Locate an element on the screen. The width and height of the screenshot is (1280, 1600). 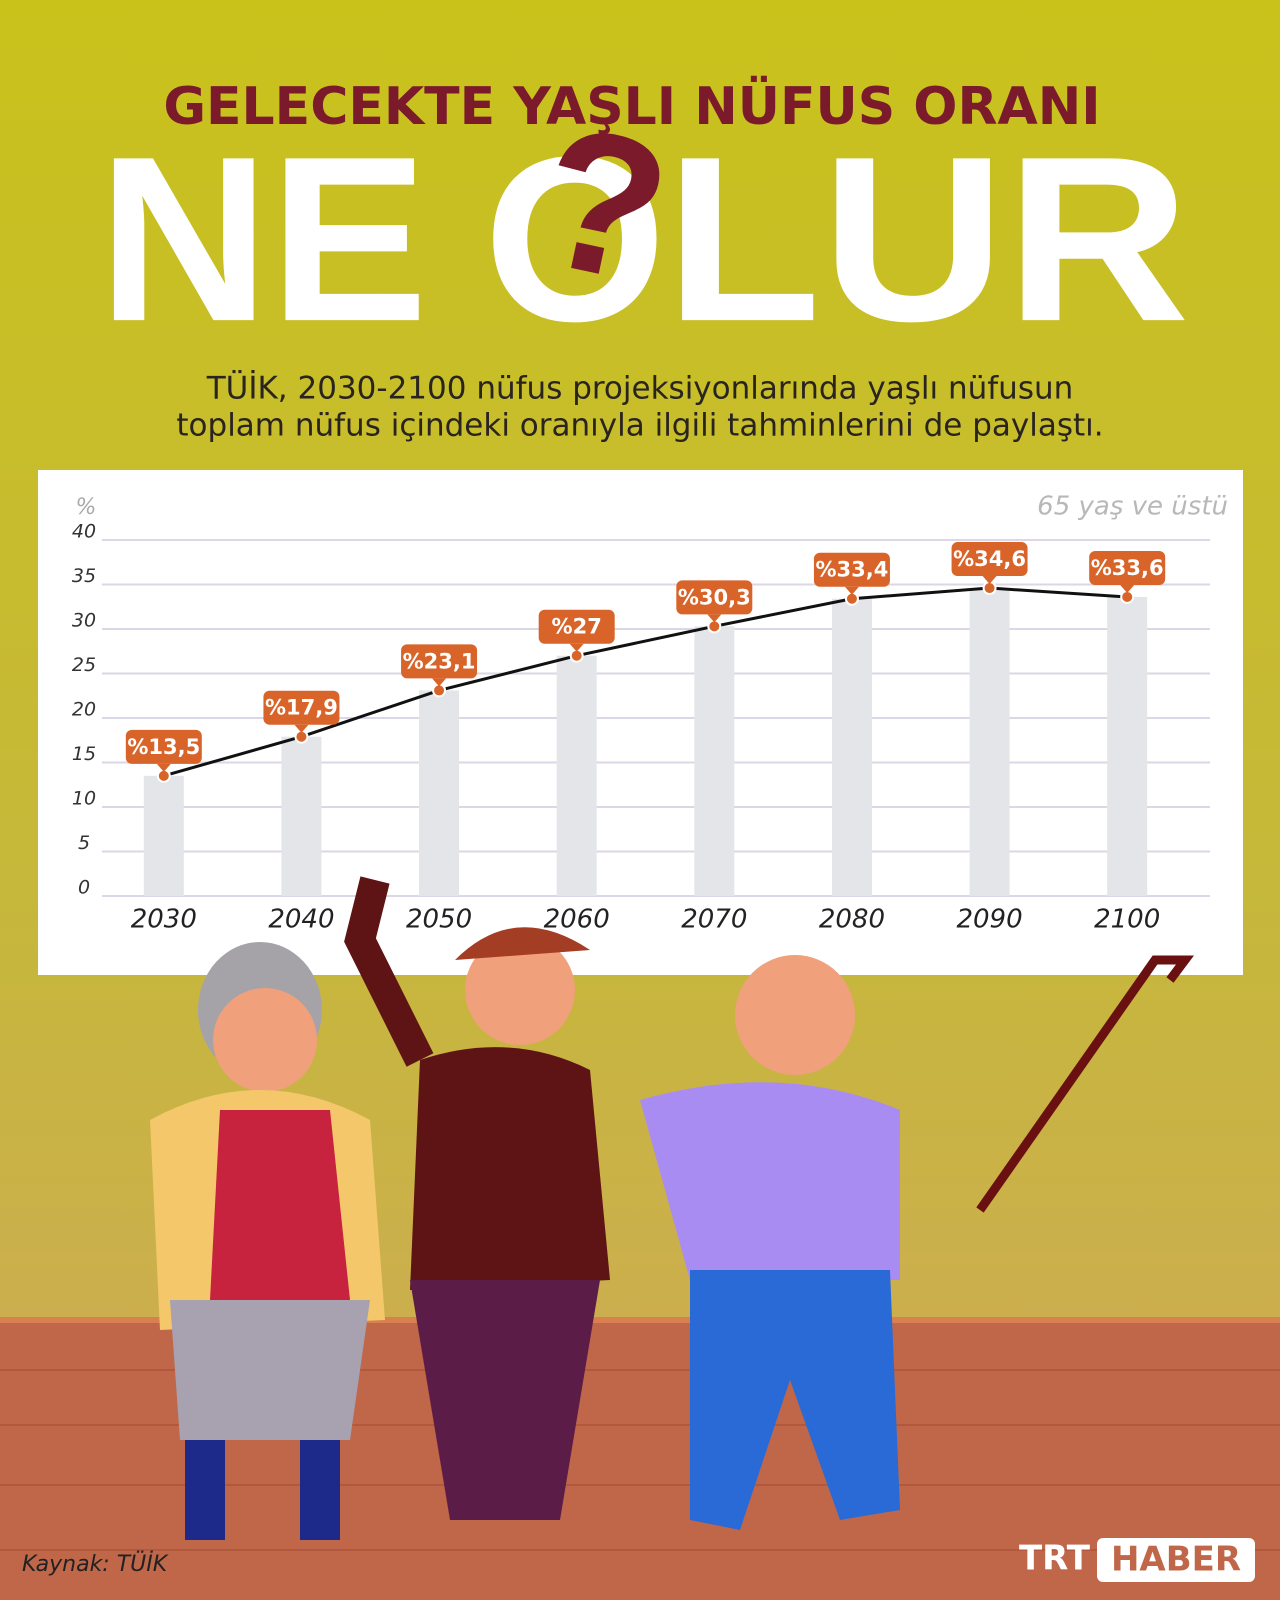
x-tick-label: 2070 is located at coordinates (714, 920).